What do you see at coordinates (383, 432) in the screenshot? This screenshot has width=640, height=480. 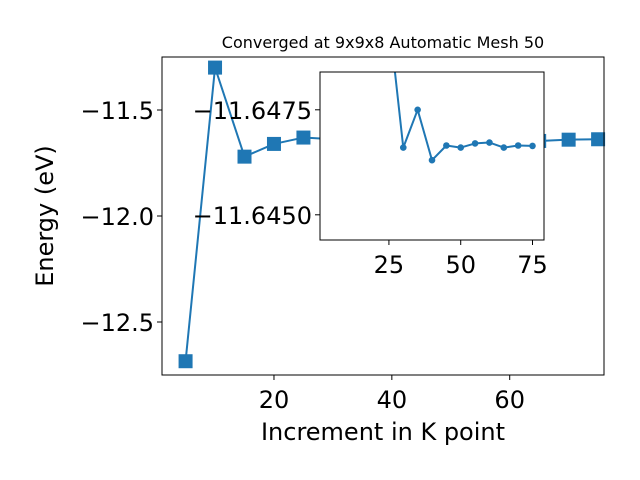 I see `x-axis-label: Increment in K point` at bounding box center [383, 432].